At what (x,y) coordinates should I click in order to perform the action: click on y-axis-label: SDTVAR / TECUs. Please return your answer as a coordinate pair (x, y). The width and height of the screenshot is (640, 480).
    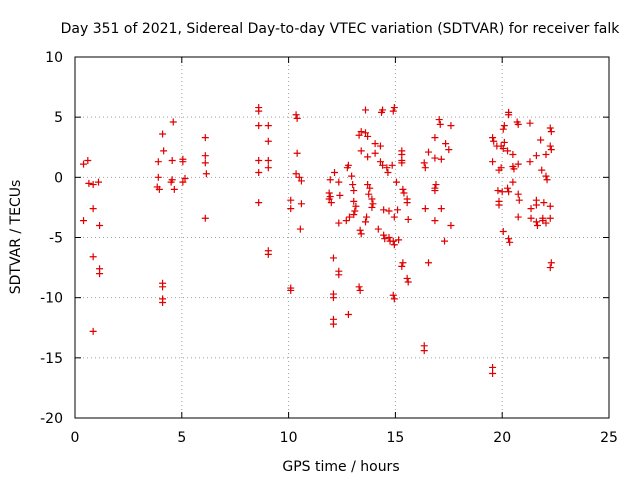
    Looking at the image, I should click on (16, 237).